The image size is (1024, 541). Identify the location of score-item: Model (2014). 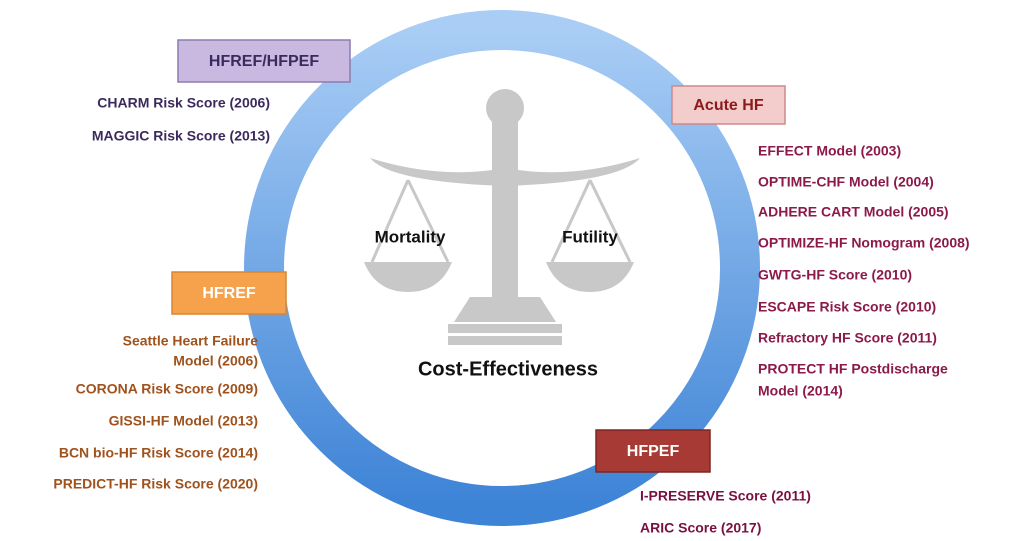
(800, 391).